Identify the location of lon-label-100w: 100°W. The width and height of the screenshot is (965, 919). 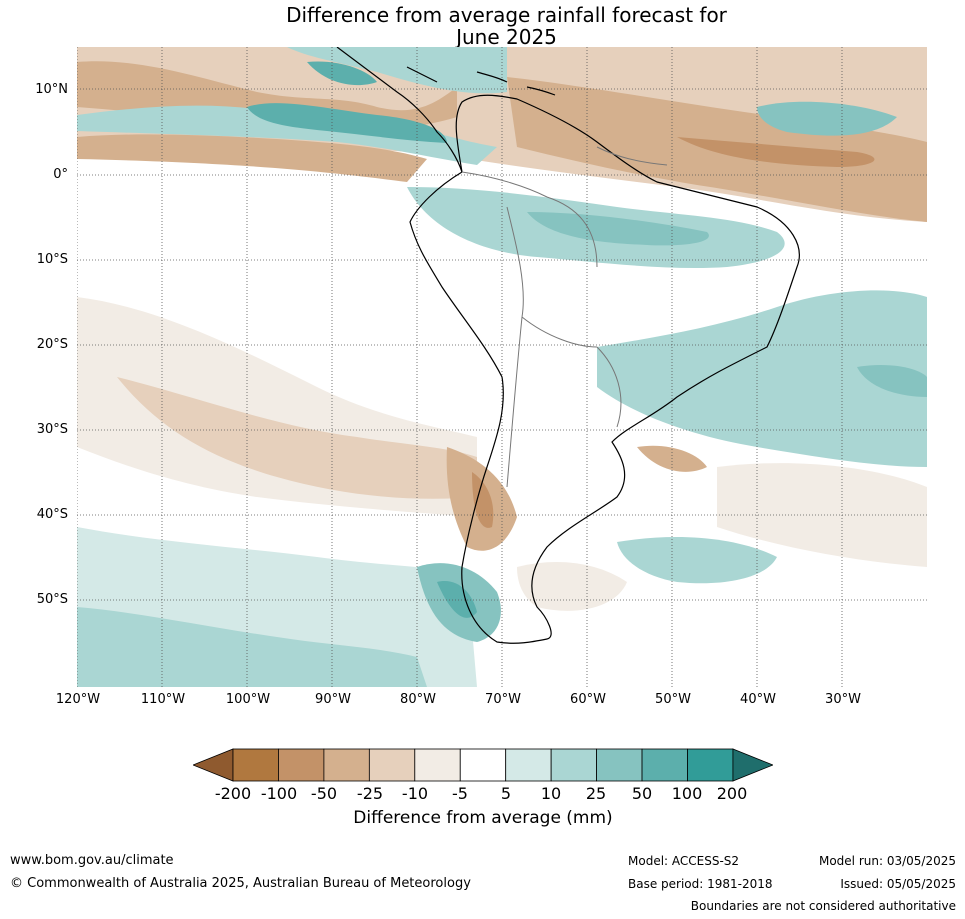
(248, 699).